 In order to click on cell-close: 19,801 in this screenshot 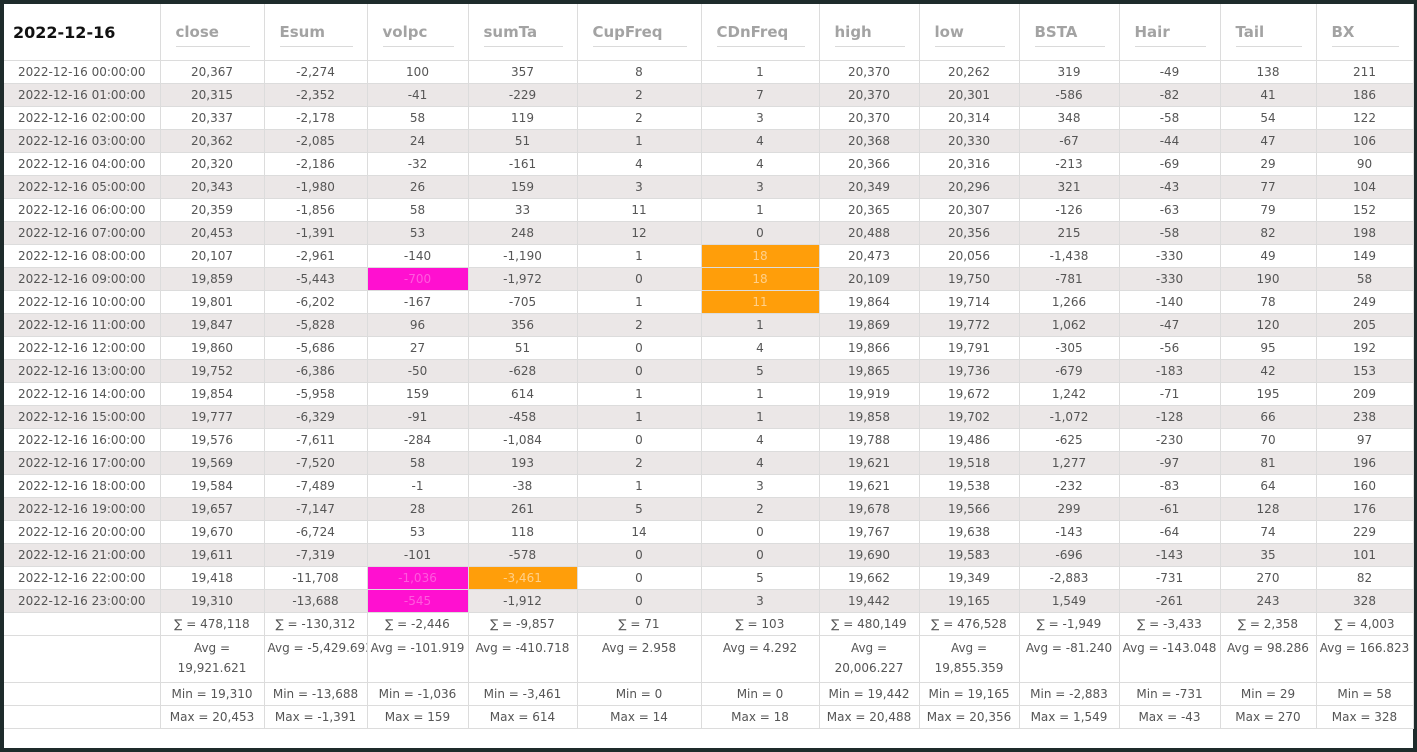, I will do `click(212, 302)`.